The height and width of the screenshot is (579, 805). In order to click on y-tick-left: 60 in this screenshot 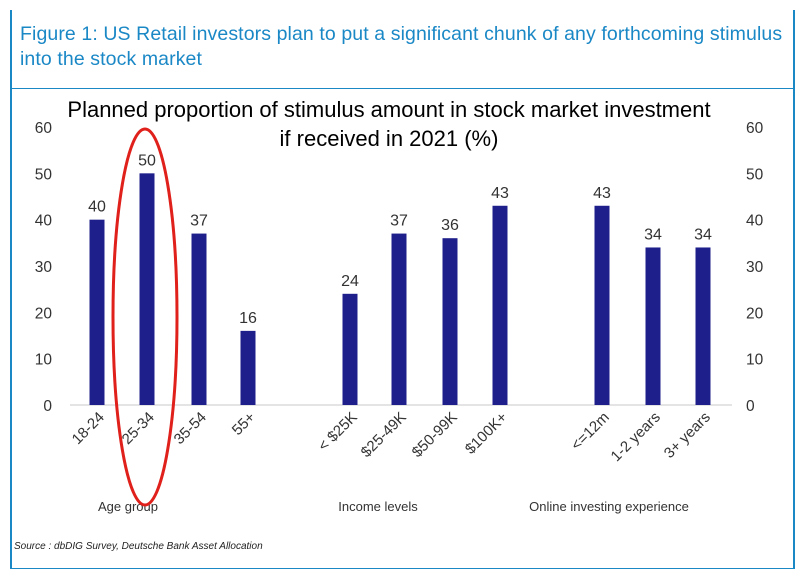, I will do `click(44, 128)`.